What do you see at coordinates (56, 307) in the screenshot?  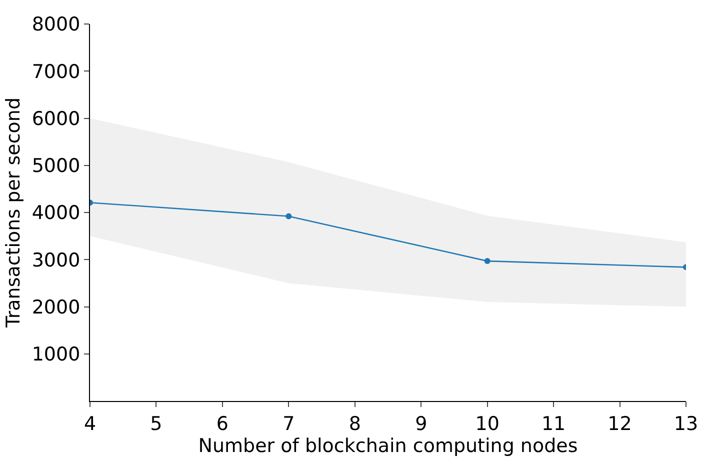 I see `y-tick-label: 2000` at bounding box center [56, 307].